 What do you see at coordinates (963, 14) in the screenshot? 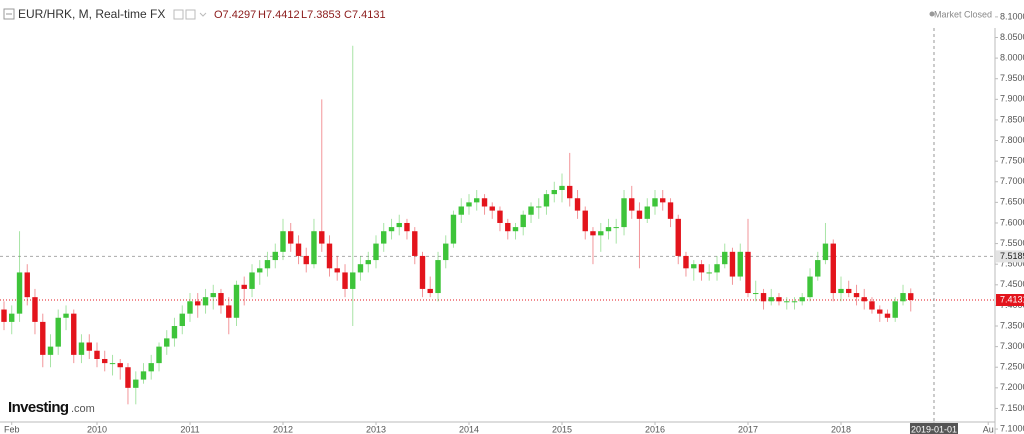
I see `market-status: Market Closed` at bounding box center [963, 14].